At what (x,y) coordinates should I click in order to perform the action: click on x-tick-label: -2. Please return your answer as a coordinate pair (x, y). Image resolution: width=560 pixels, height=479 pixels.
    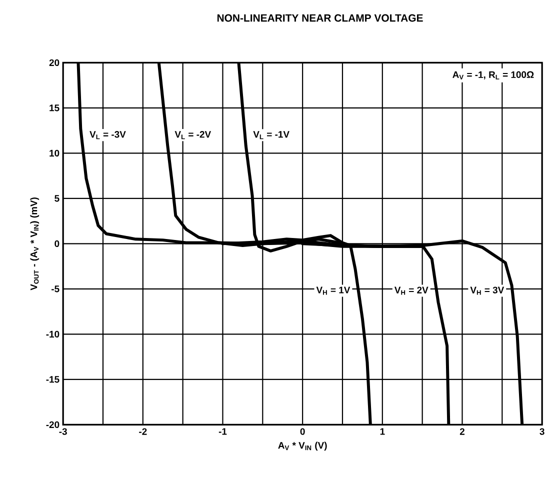
    Looking at the image, I should click on (143, 431).